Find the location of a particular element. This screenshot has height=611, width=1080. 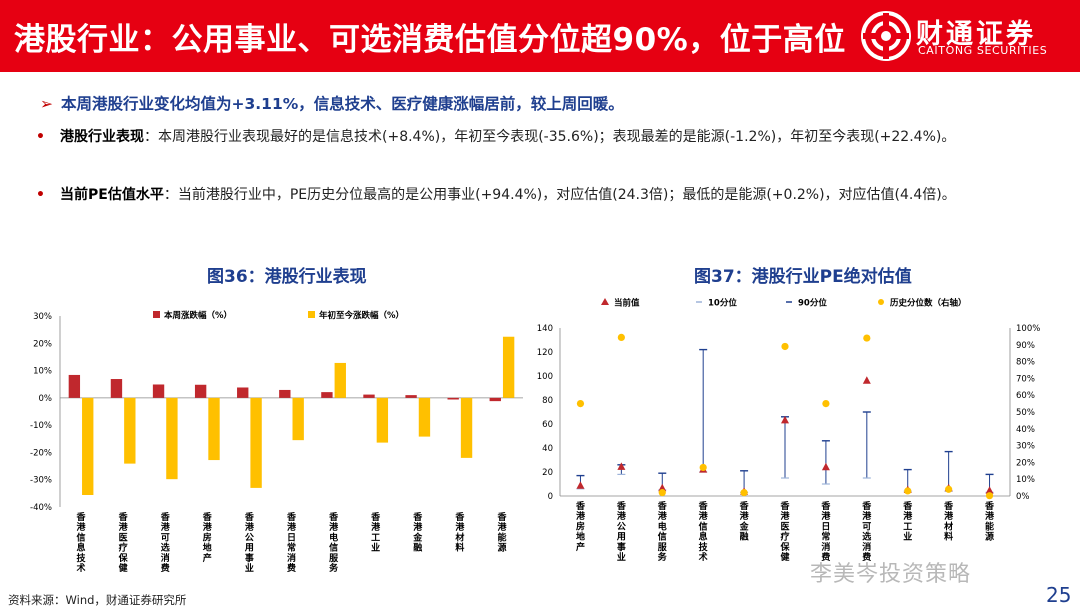

summary-text: 本周港股行业变化均值为+3.11%，信息技术、医疗健康涨幅居前，较上周回暖。 is located at coordinates (342, 104).